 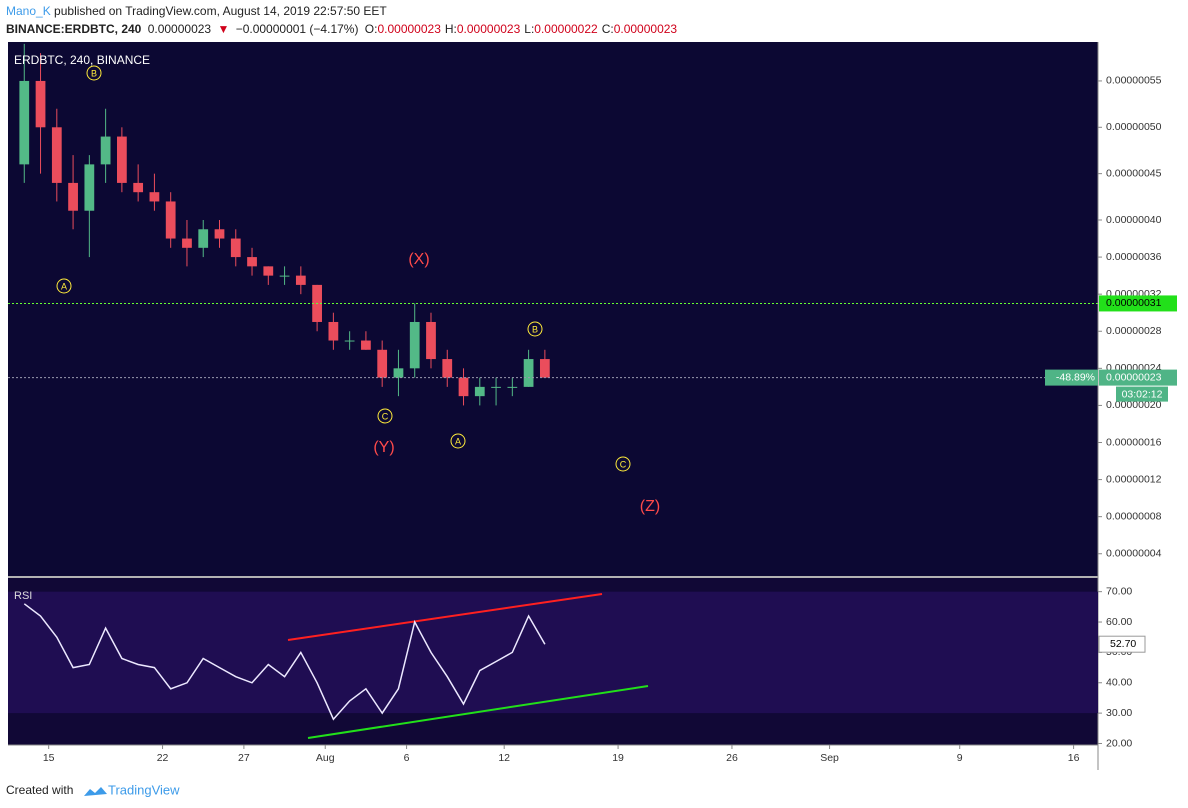 I want to click on last: 0.00000023, so click(x=179, y=29).